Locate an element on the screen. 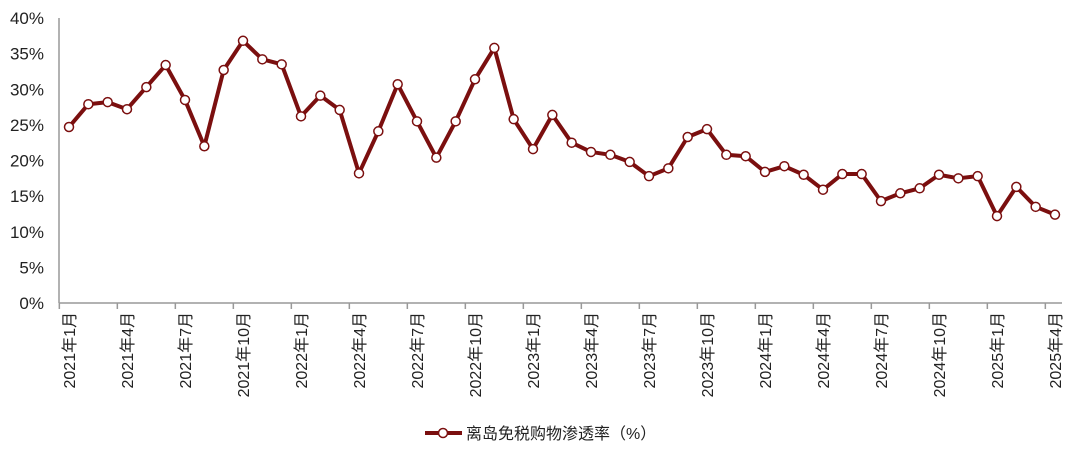 Image resolution: width=1080 pixels, height=456 pixels. y-tick-label: 20% is located at coordinates (27, 161).